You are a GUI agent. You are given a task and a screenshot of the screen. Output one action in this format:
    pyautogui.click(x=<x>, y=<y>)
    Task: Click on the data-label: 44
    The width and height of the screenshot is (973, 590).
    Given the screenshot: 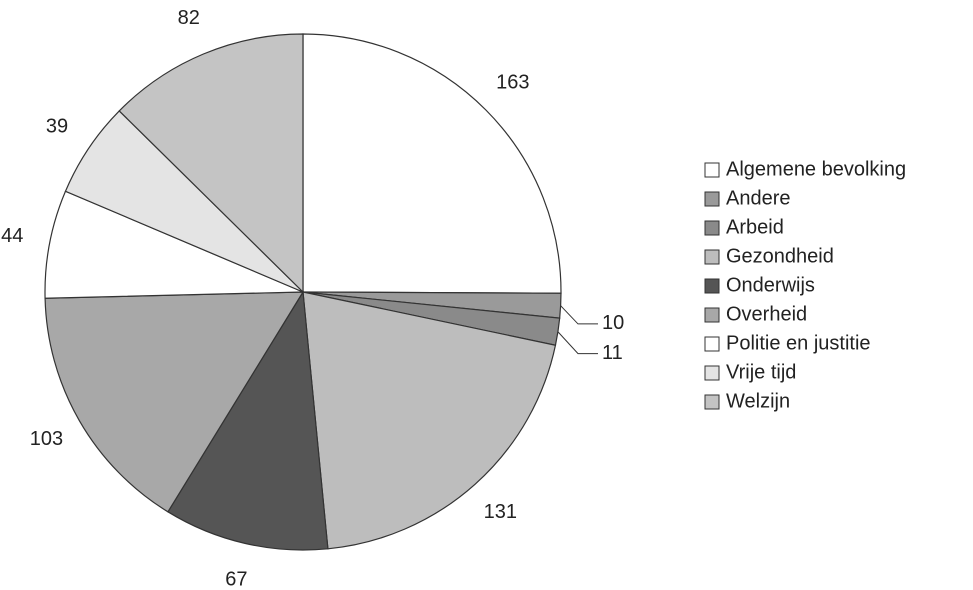 What is the action you would take?
    pyautogui.click(x=12, y=236)
    